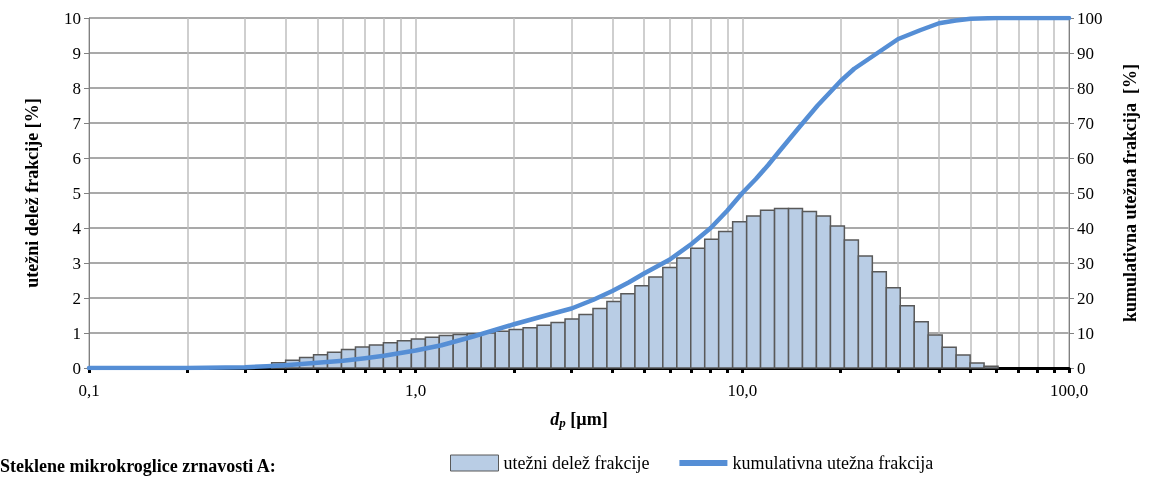  Describe the element at coordinates (76, 368) in the screenshot. I see `y-tick-label: 0` at that location.